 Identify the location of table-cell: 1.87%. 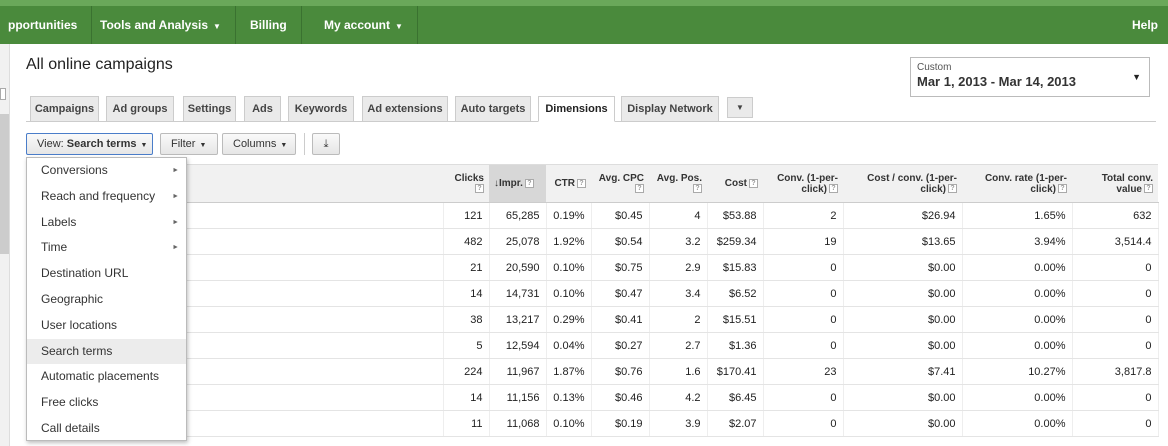
(569, 371).